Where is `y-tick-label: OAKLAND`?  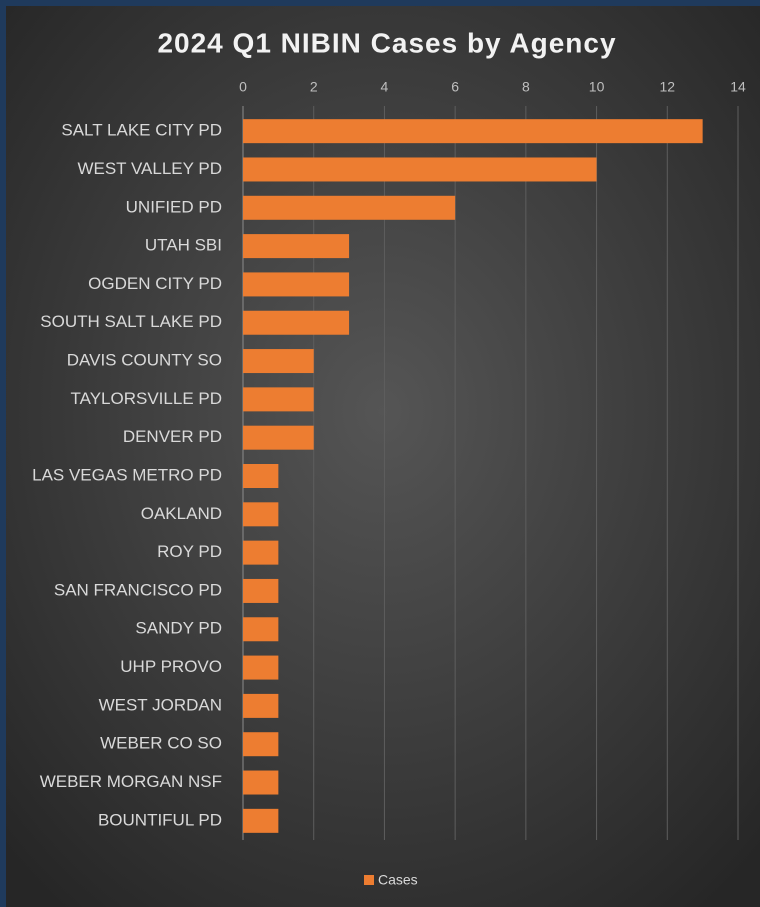 y-tick-label: OAKLAND is located at coordinates (181, 513).